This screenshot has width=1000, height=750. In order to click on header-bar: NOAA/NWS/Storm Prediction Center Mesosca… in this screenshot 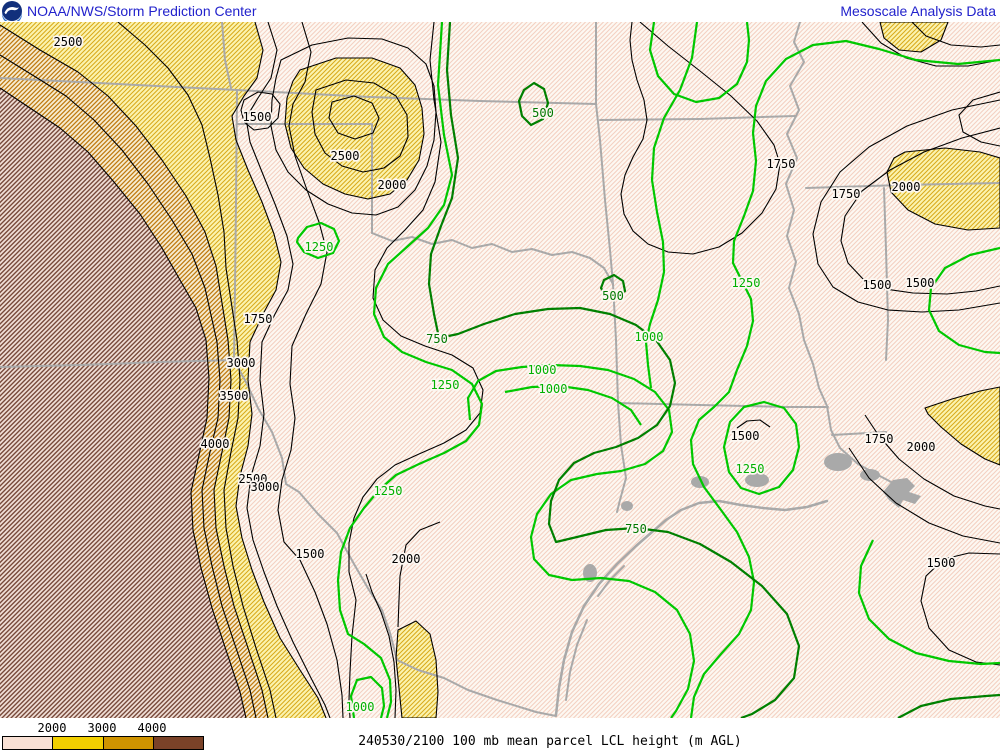, I will do `click(500, 11)`.